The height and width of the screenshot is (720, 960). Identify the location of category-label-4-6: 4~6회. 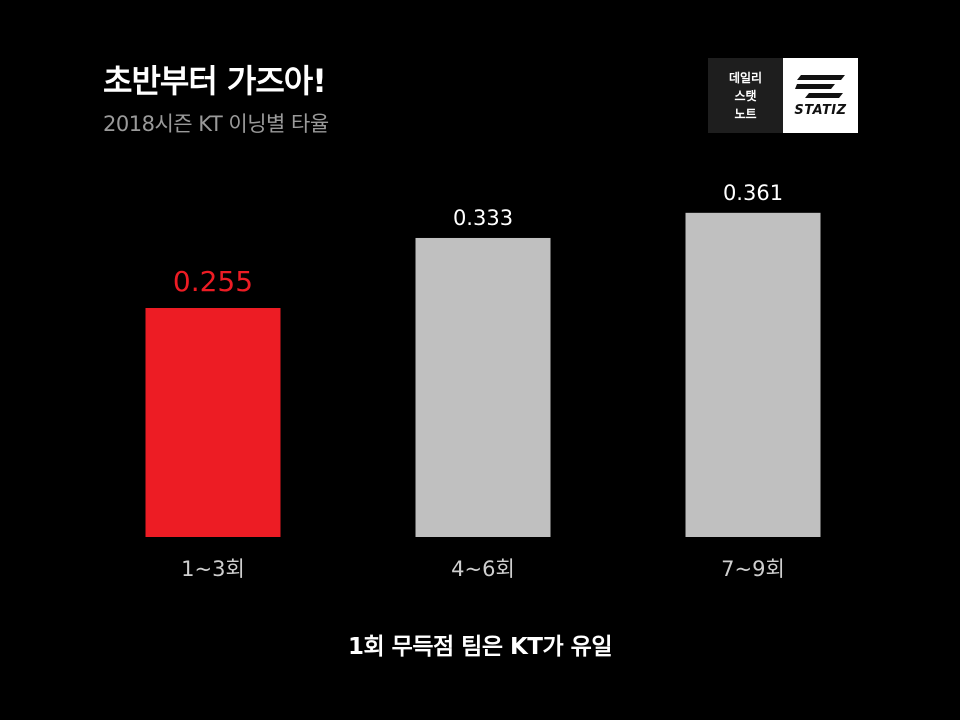
(483, 569).